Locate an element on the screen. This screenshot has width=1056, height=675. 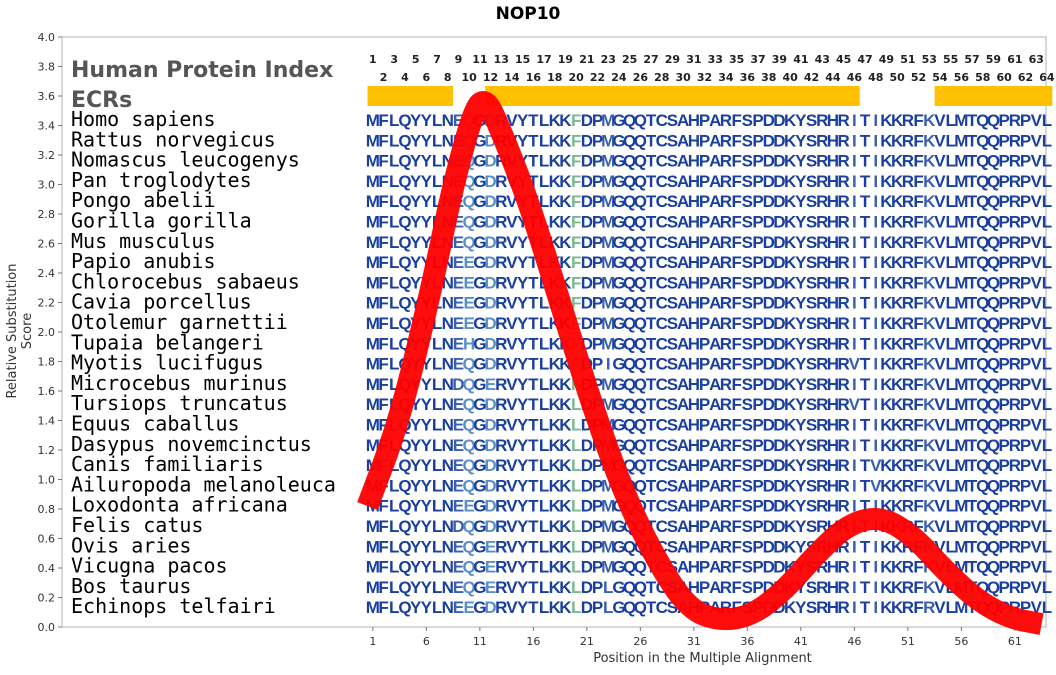
residue: D is located at coordinates (490, 485).